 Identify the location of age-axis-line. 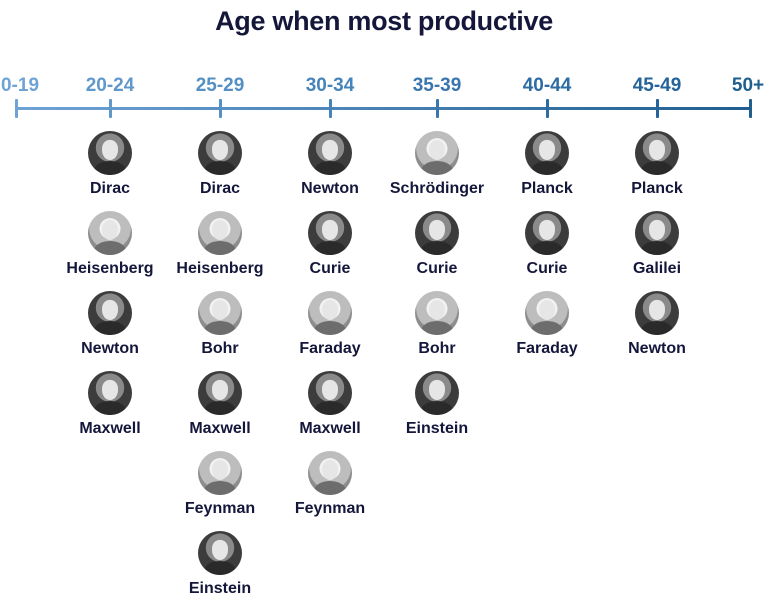
(383, 108).